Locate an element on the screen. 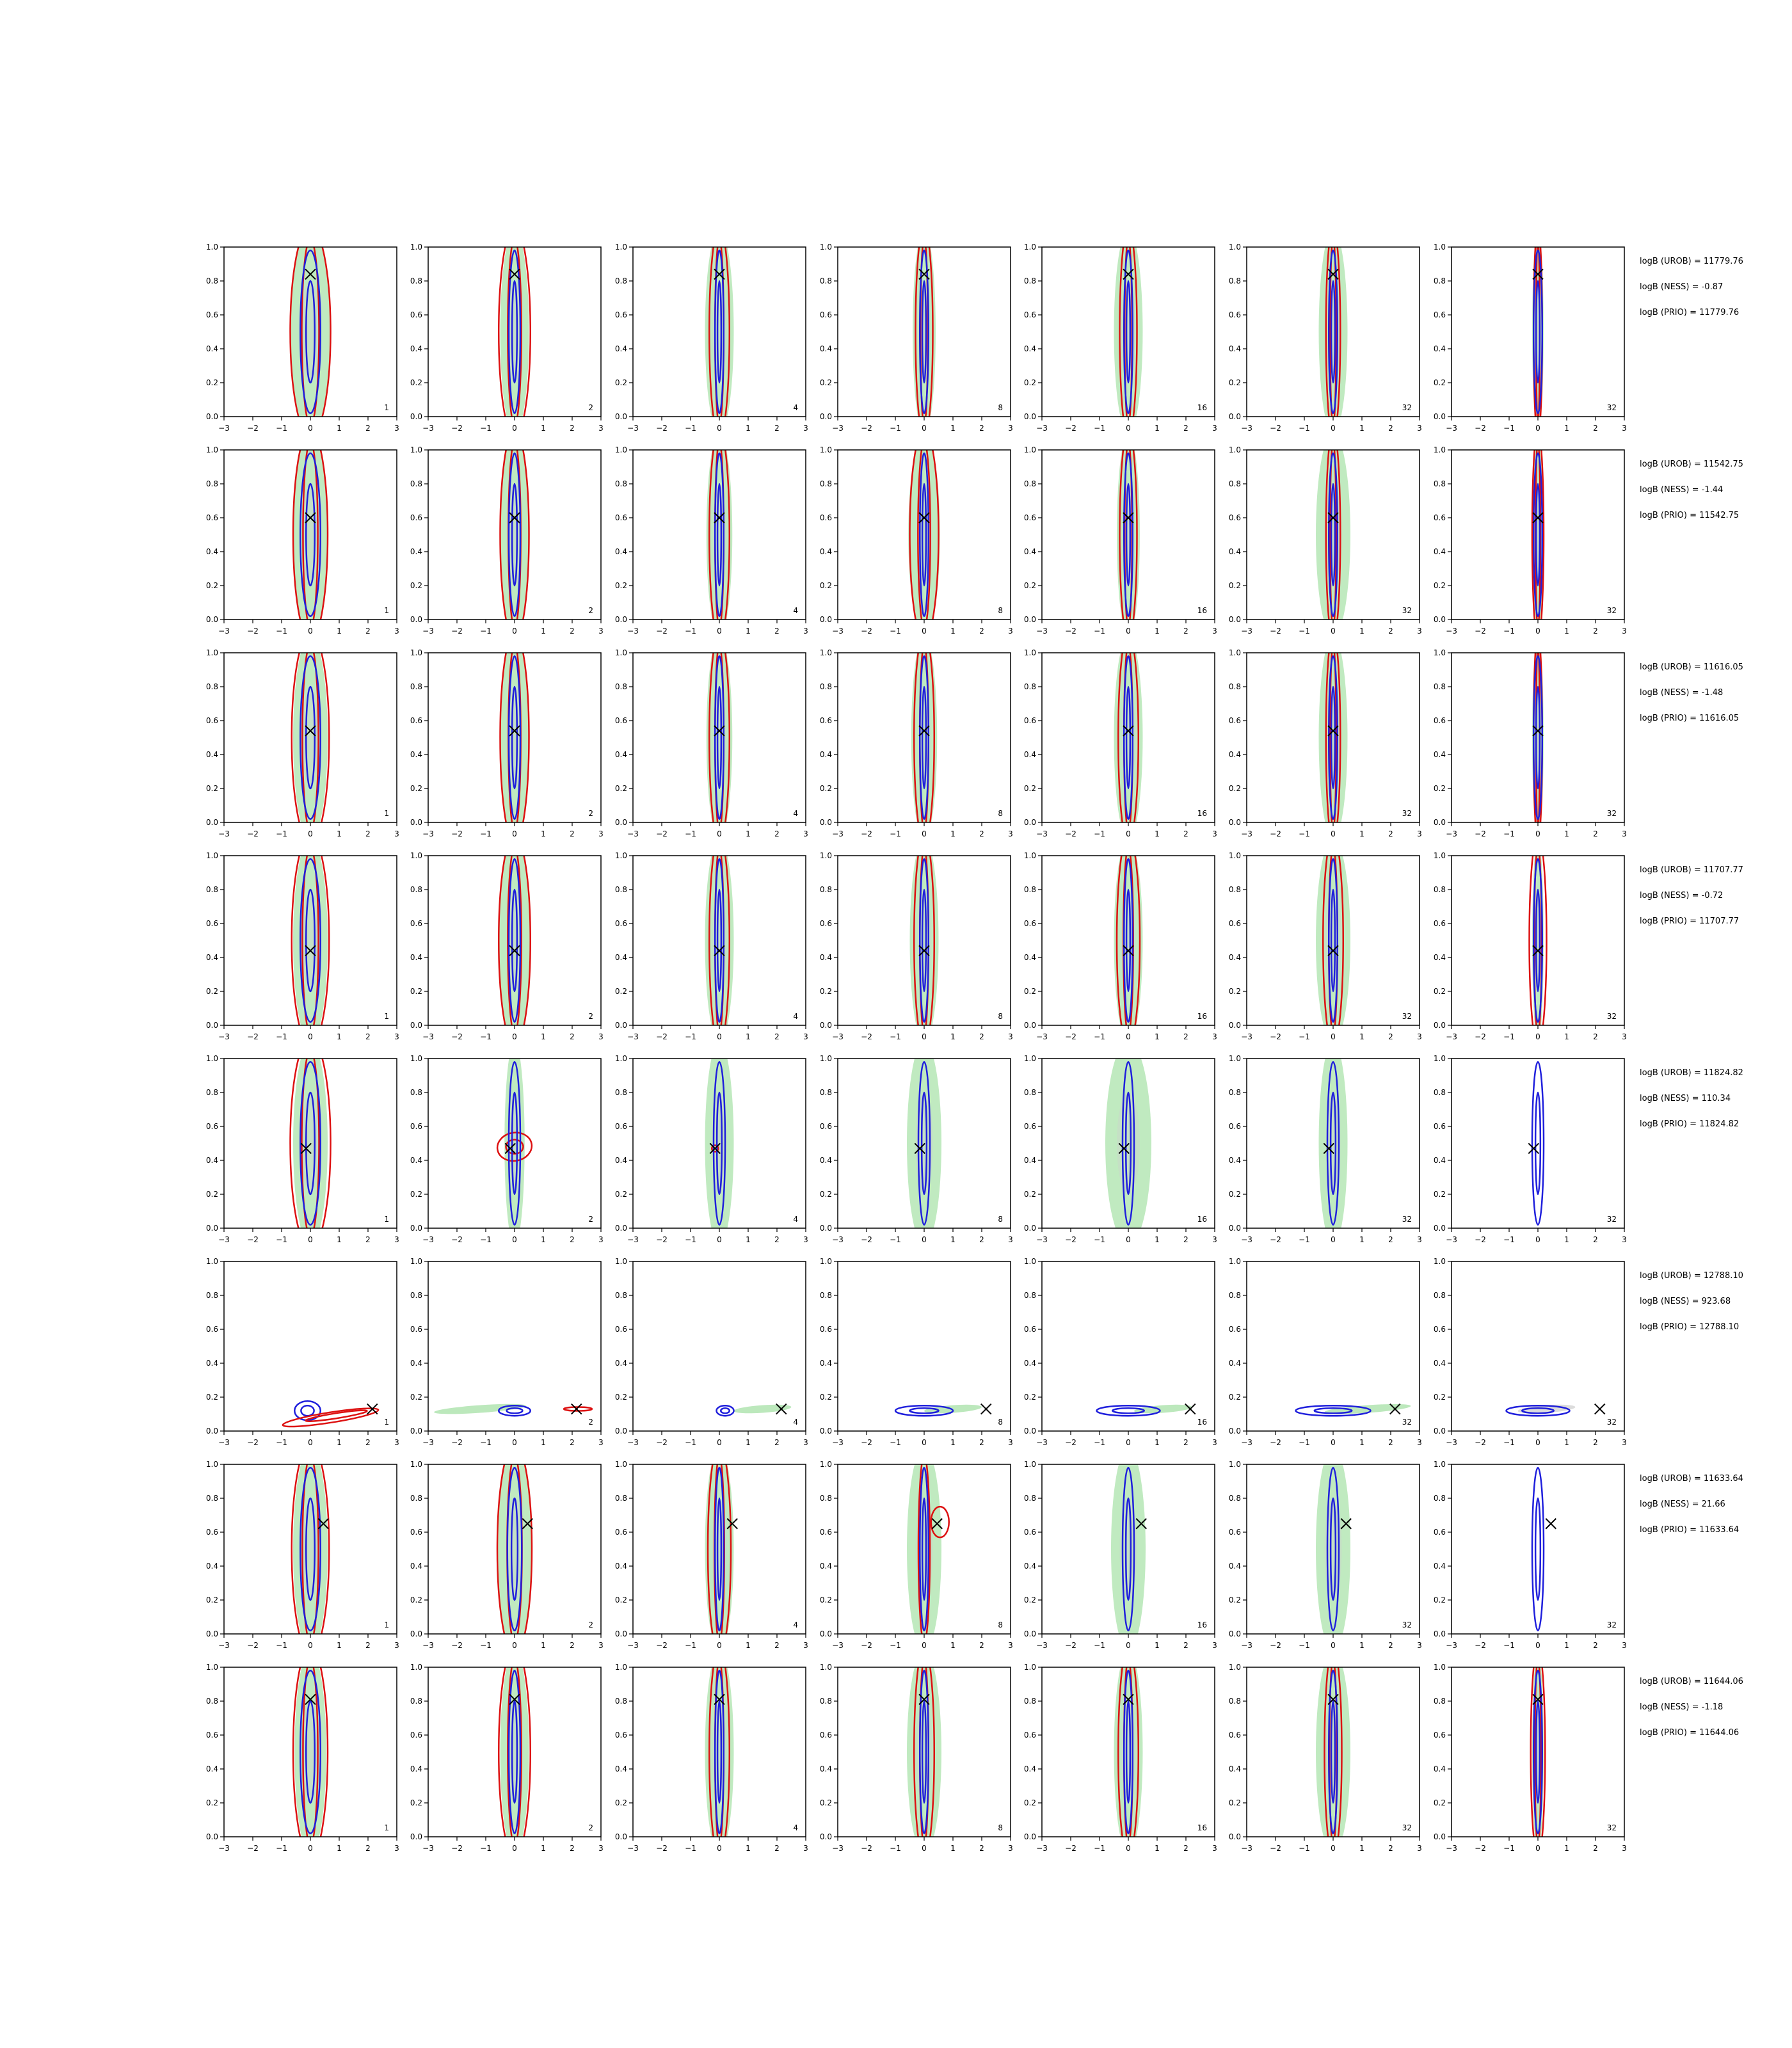 This screenshot has width=1792, height=2048. logB-annotation: logB (NESS) = 110.34 is located at coordinates (1685, 1098).